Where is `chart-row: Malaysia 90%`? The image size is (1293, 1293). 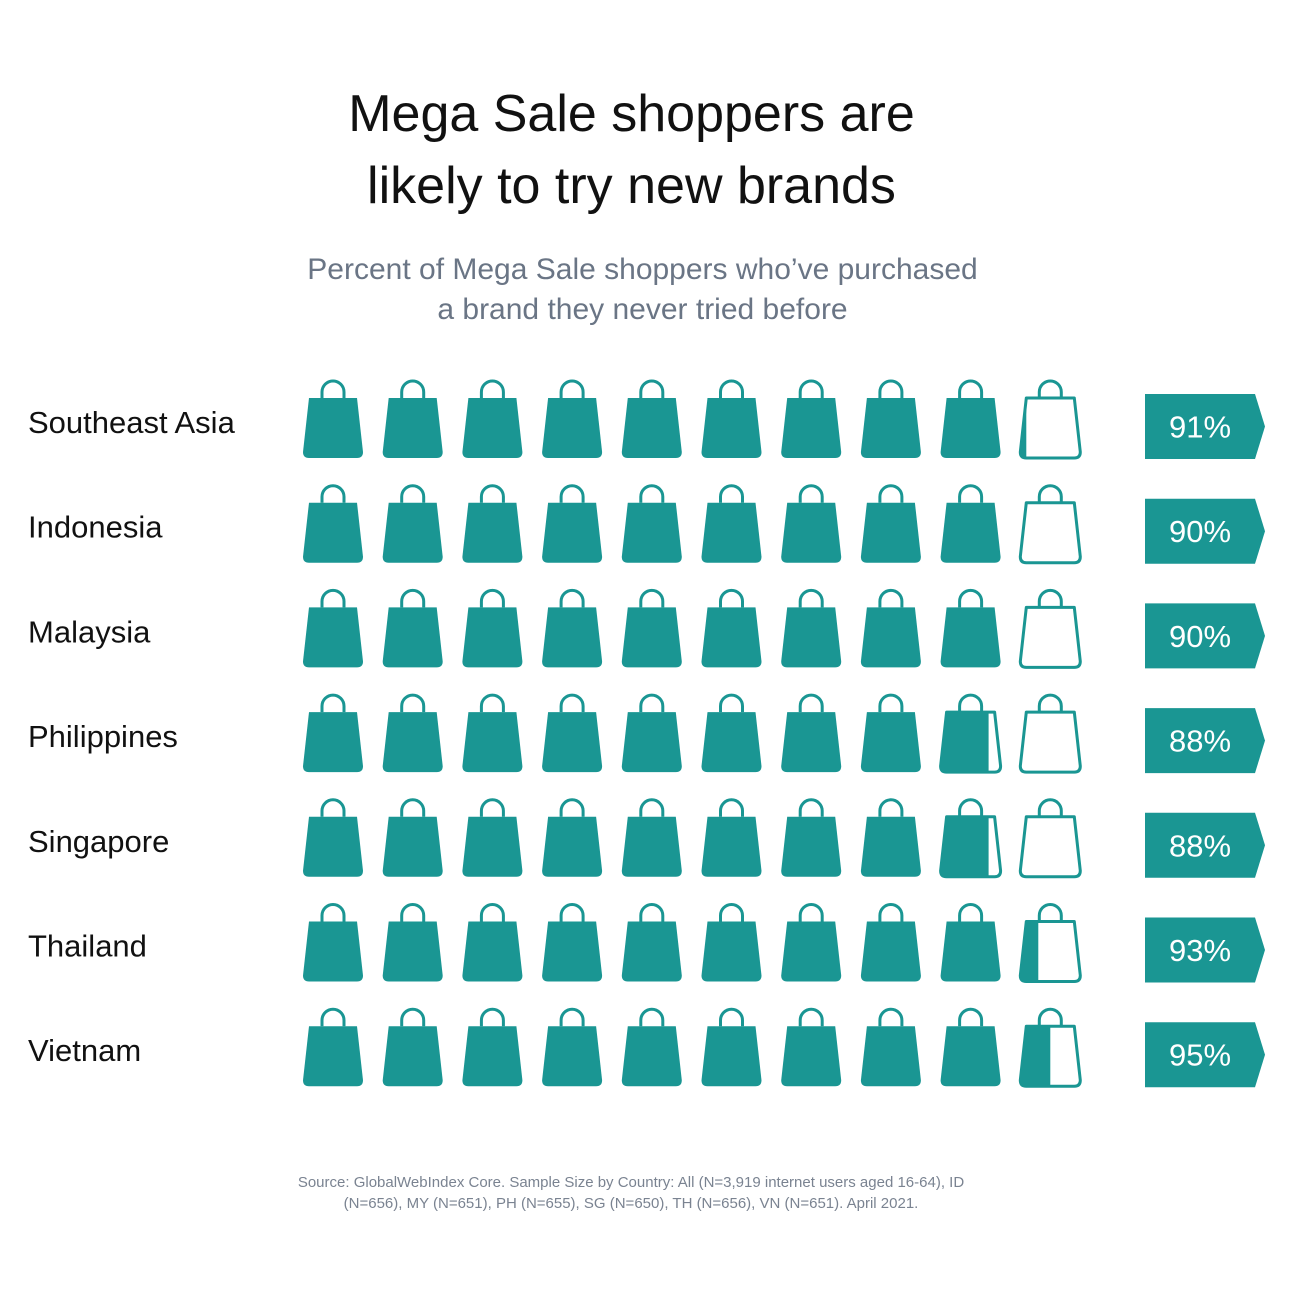
chart-row: Malaysia 90% is located at coordinates (646, 628).